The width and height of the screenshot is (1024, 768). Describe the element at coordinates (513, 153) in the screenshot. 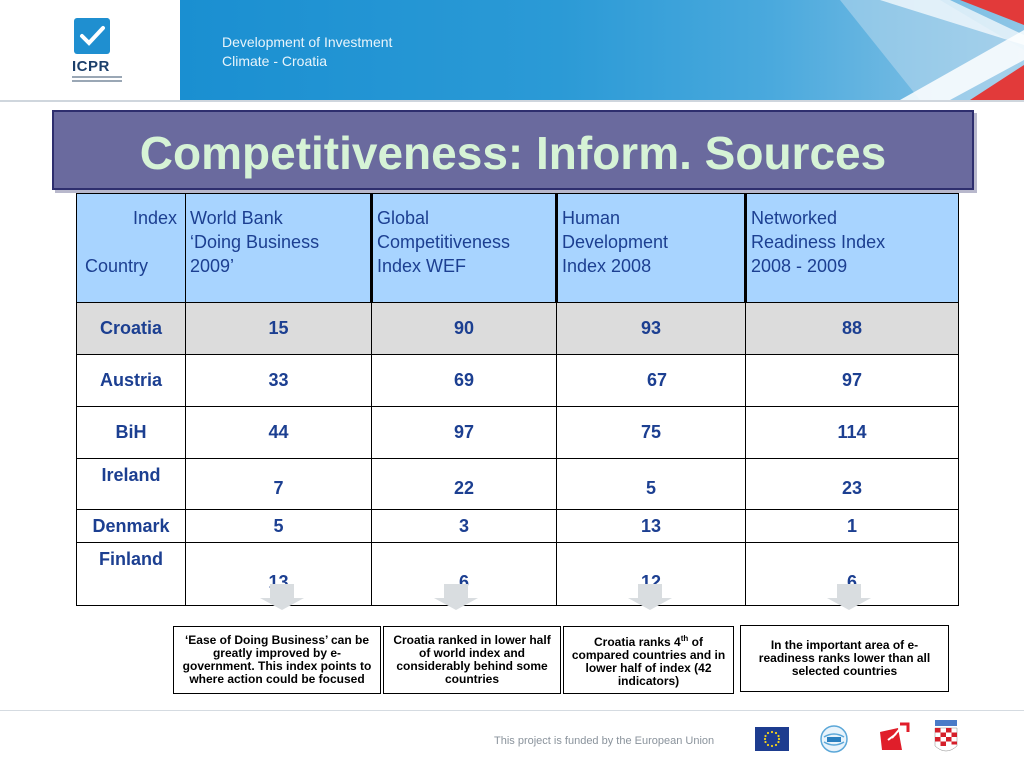

I see `slide-title: Competitiveness: Inform. Sources` at that location.